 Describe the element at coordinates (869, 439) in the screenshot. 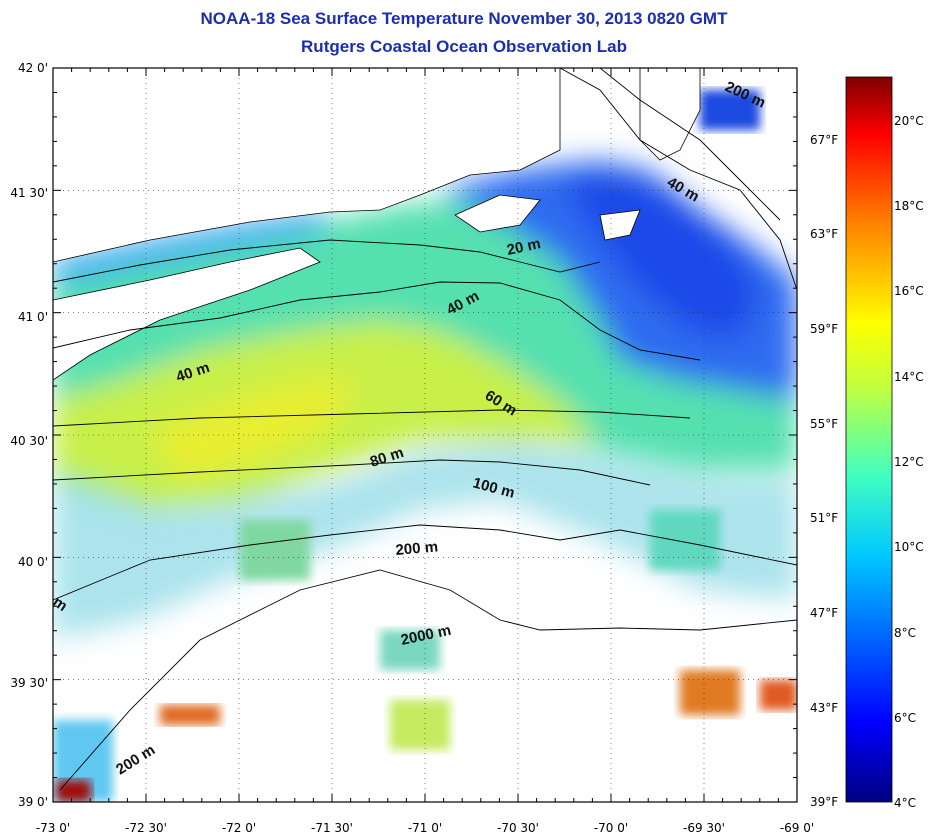

I see `colorbar` at that location.